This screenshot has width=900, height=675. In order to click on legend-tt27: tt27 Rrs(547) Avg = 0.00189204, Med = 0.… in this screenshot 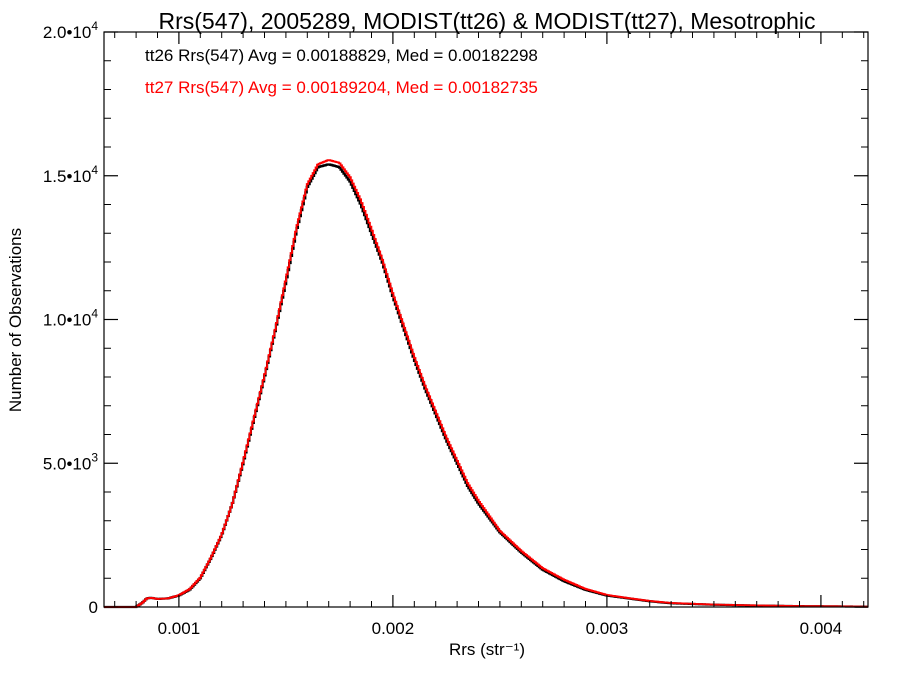, I will do `click(341, 87)`.